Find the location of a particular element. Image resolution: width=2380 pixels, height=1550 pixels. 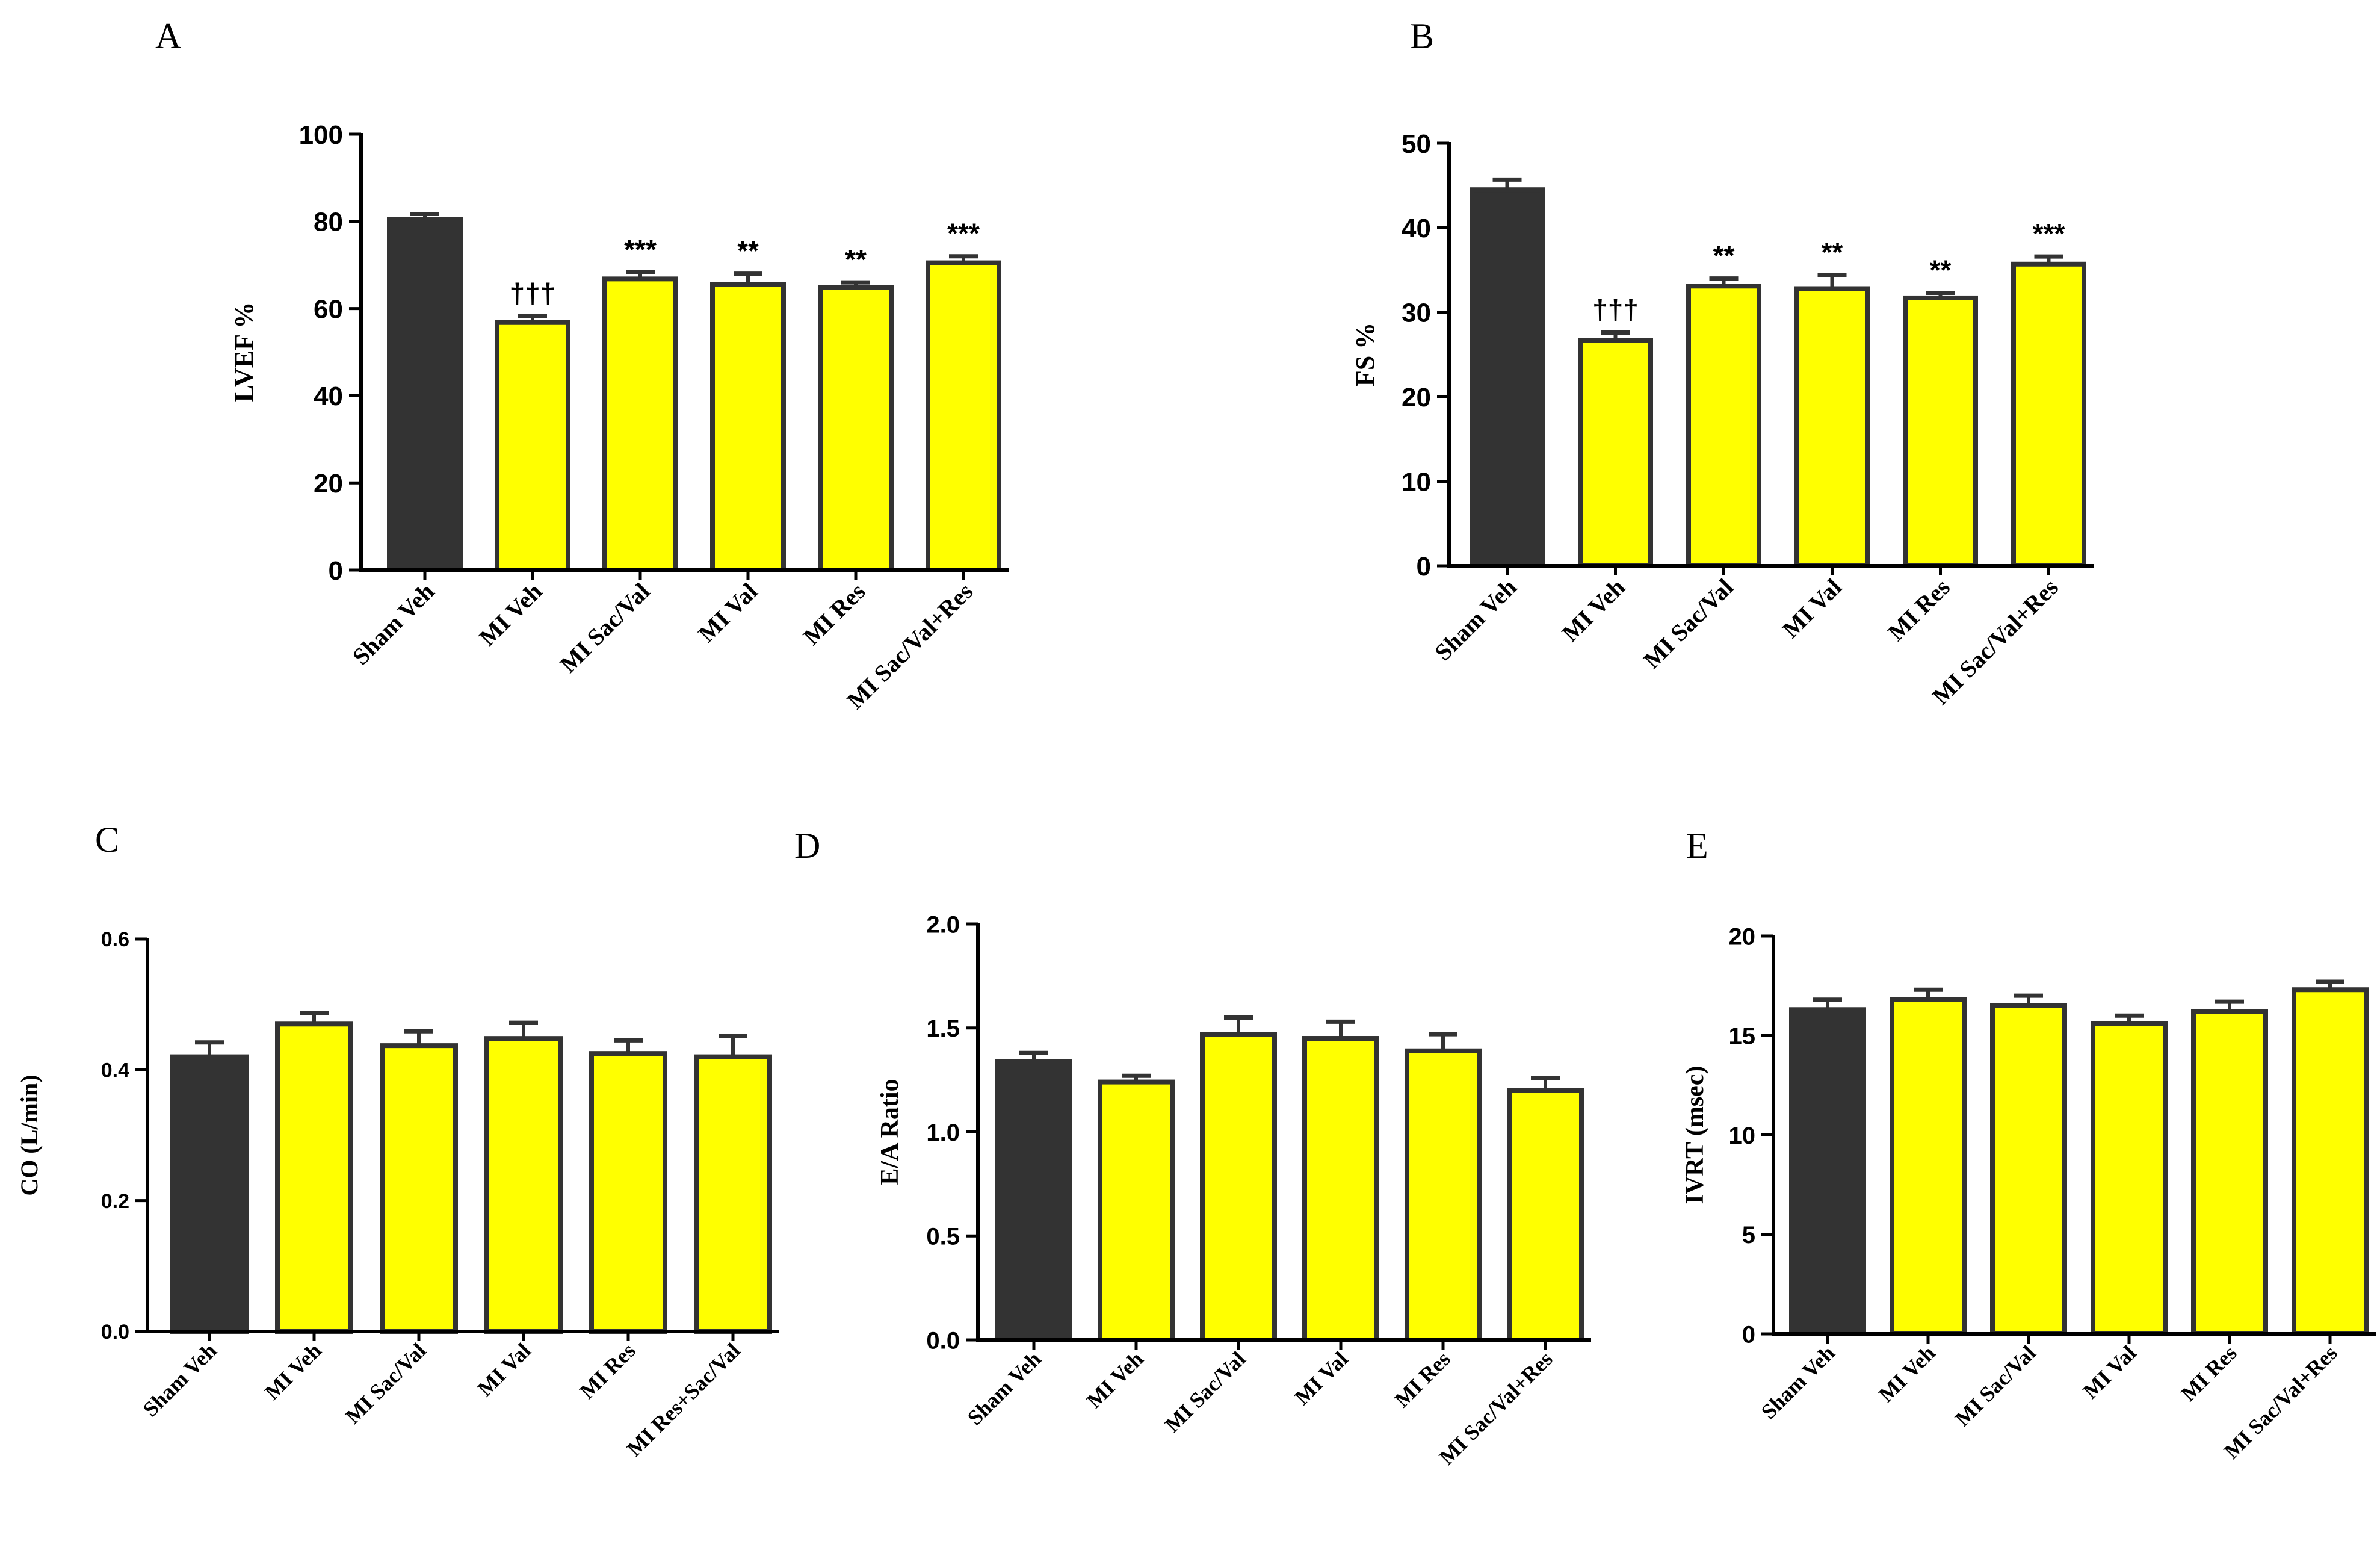

y-axis-title: E/A Ratio is located at coordinates (890, 1132).